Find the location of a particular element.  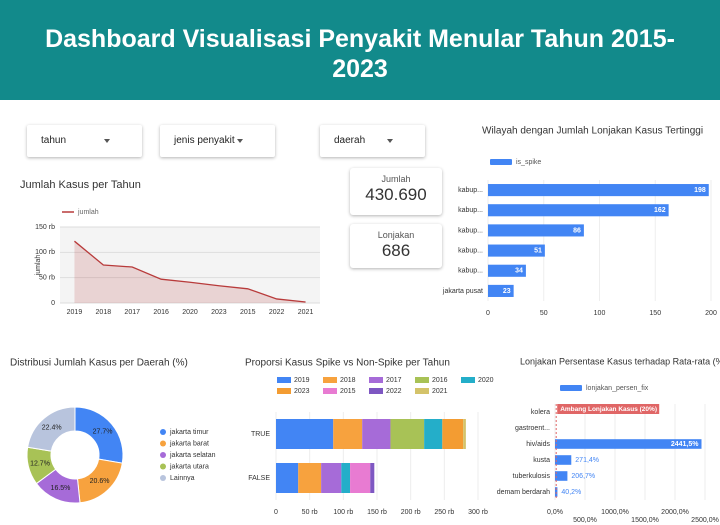

value-label: 2441,5% is located at coordinates (685, 444).